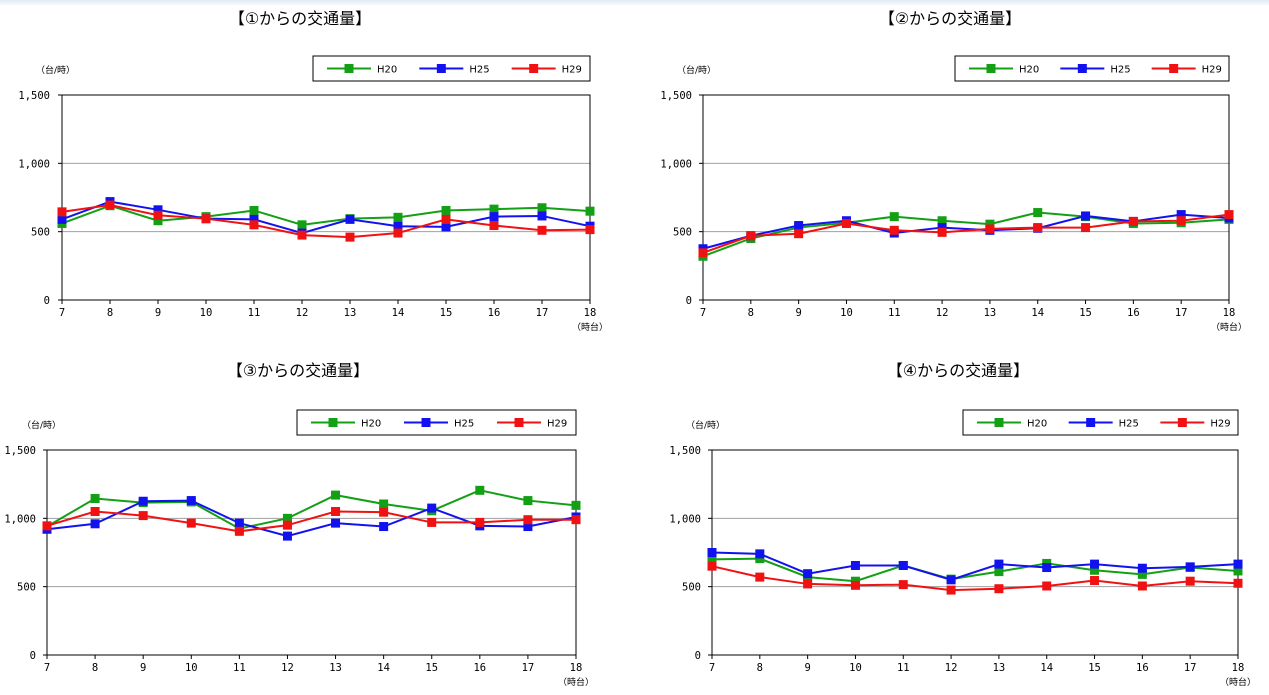  Describe the element at coordinates (479, 70) in the screenshot. I see `legend-label-h25: H25` at that location.